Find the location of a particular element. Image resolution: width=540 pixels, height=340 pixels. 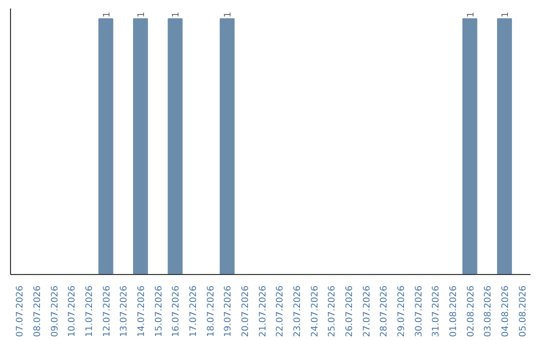

x-tick-label: 07.07.2026 is located at coordinates (21, 311).